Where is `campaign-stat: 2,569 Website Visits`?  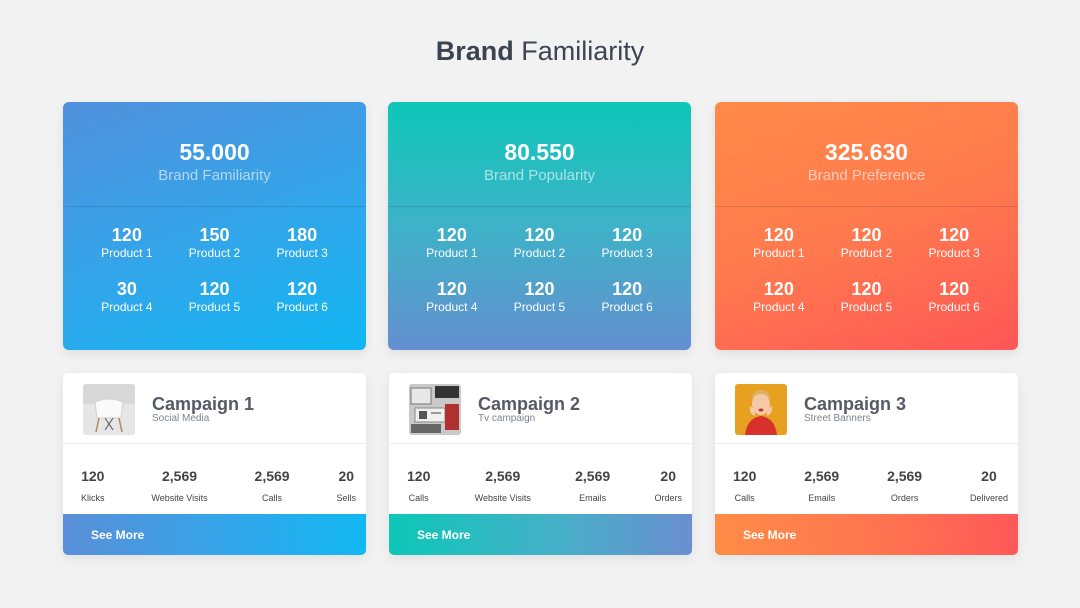
campaign-stat: 2,569 Website Visits is located at coordinates (179, 491).